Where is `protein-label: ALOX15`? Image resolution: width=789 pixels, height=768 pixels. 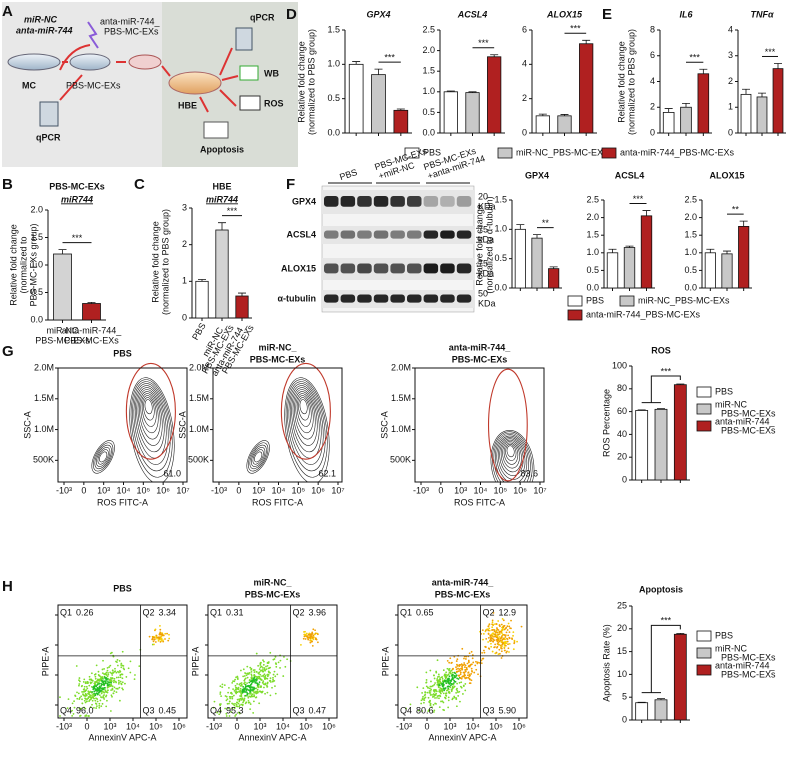 protein-label: ALOX15 is located at coordinates (298, 268).